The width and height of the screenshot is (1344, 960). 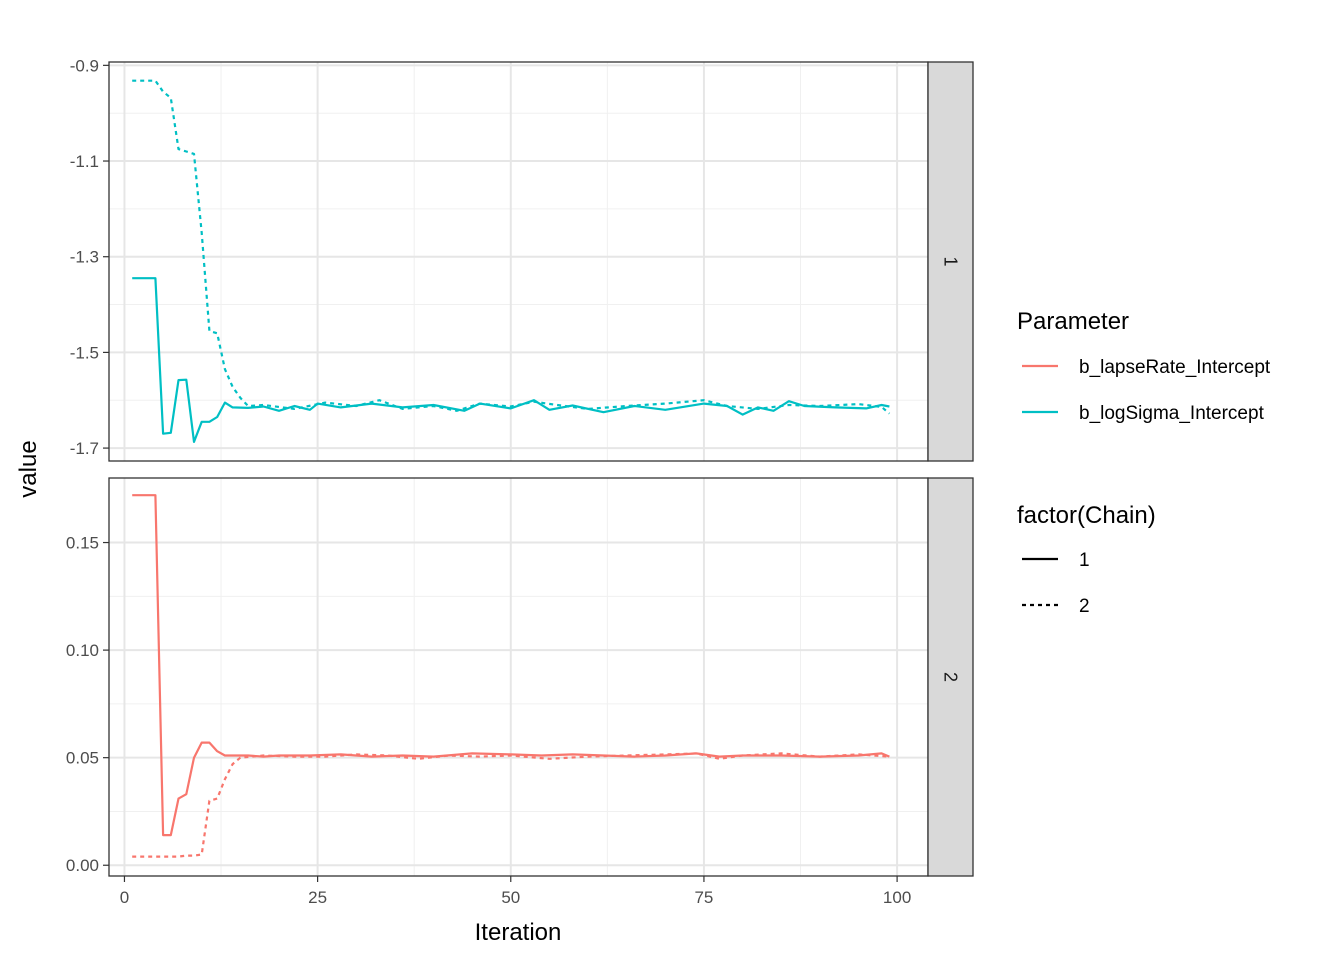 What do you see at coordinates (82, 865) in the screenshot?
I see `y-tick-label: 0.00` at bounding box center [82, 865].